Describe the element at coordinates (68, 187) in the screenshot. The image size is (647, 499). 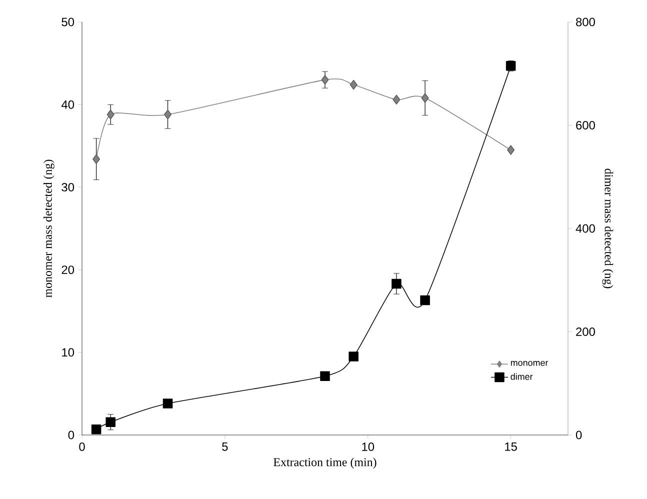
I see `y-tick-label: 30` at that location.